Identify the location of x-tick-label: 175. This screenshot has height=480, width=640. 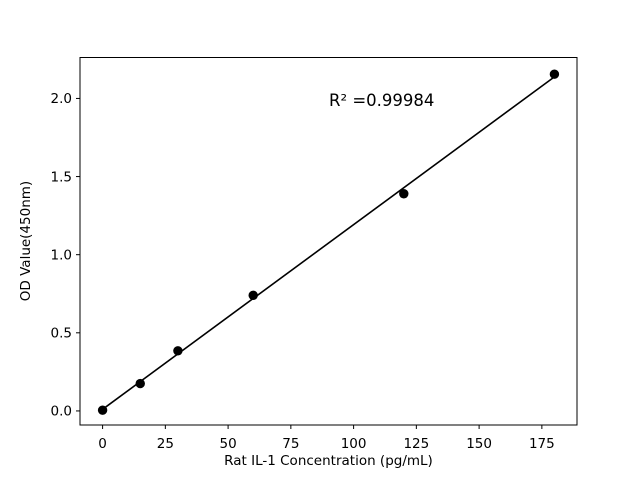
(542, 444).